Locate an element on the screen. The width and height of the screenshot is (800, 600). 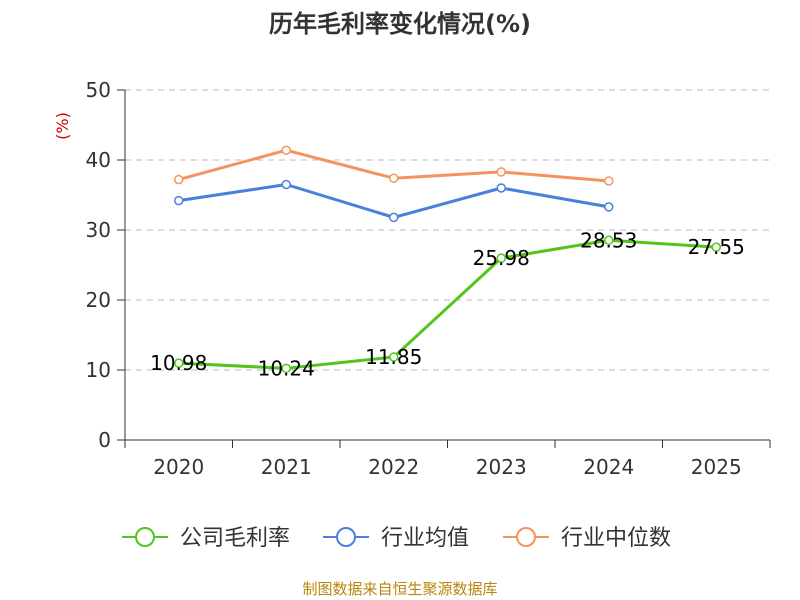
data-label: 28.53 is located at coordinates (608, 240).